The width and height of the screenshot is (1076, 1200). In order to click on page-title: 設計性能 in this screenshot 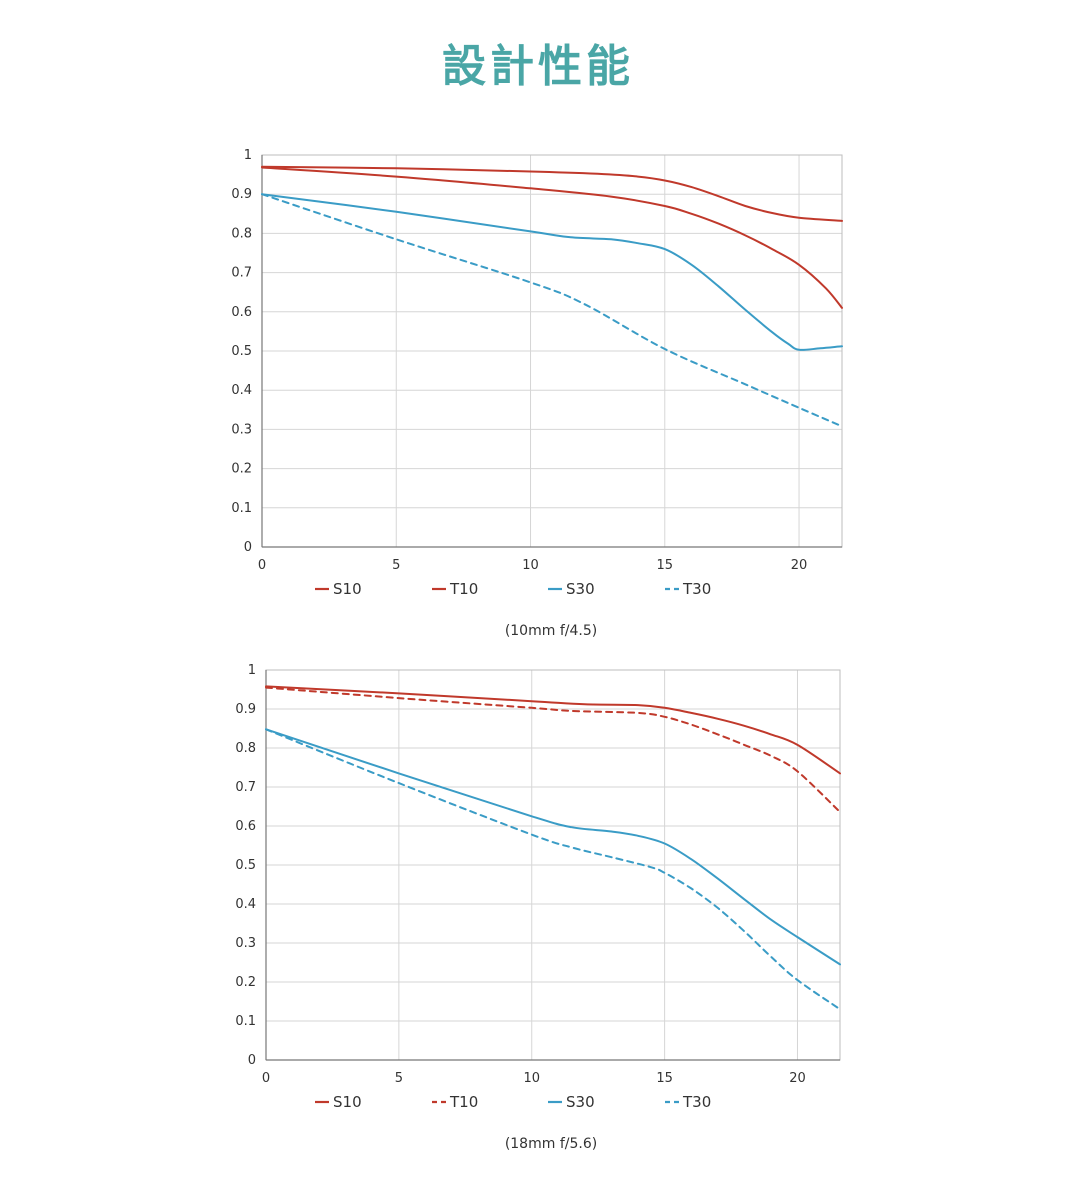, I will do `click(538, 66)`.